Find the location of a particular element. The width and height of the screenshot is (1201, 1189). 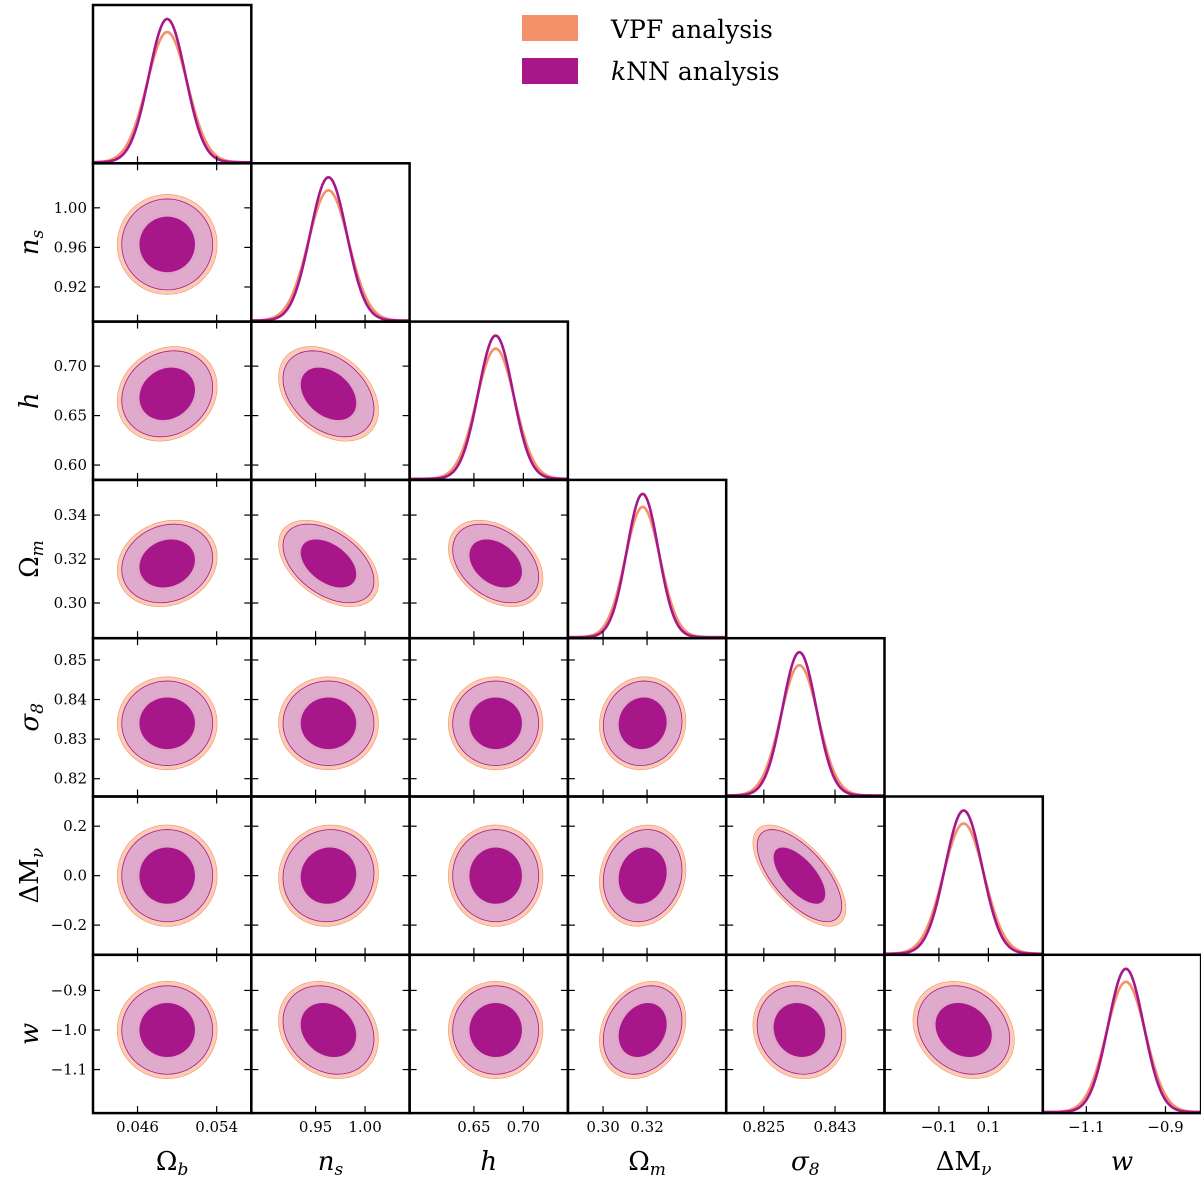

x-axis-label-h: h is located at coordinates (488, 1162).